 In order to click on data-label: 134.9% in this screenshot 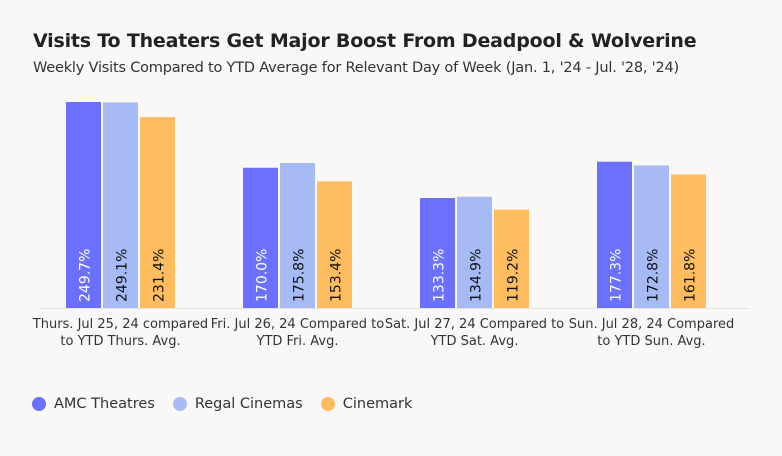, I will do `click(477, 275)`.